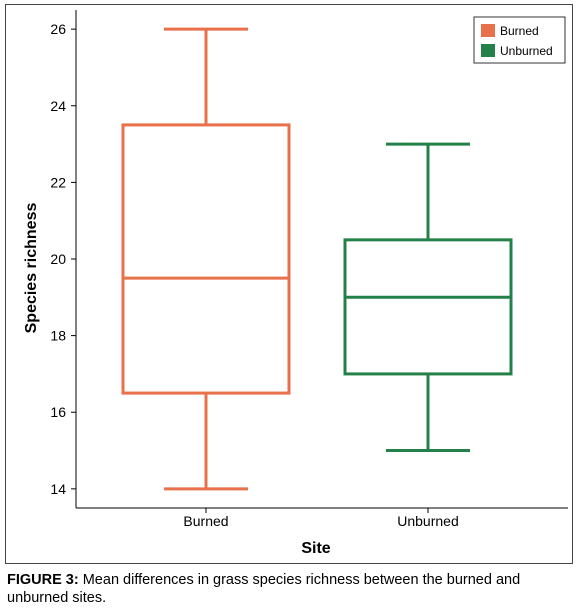 The height and width of the screenshot is (614, 580). I want to click on x-tick-label: Unburned, so click(428, 521).